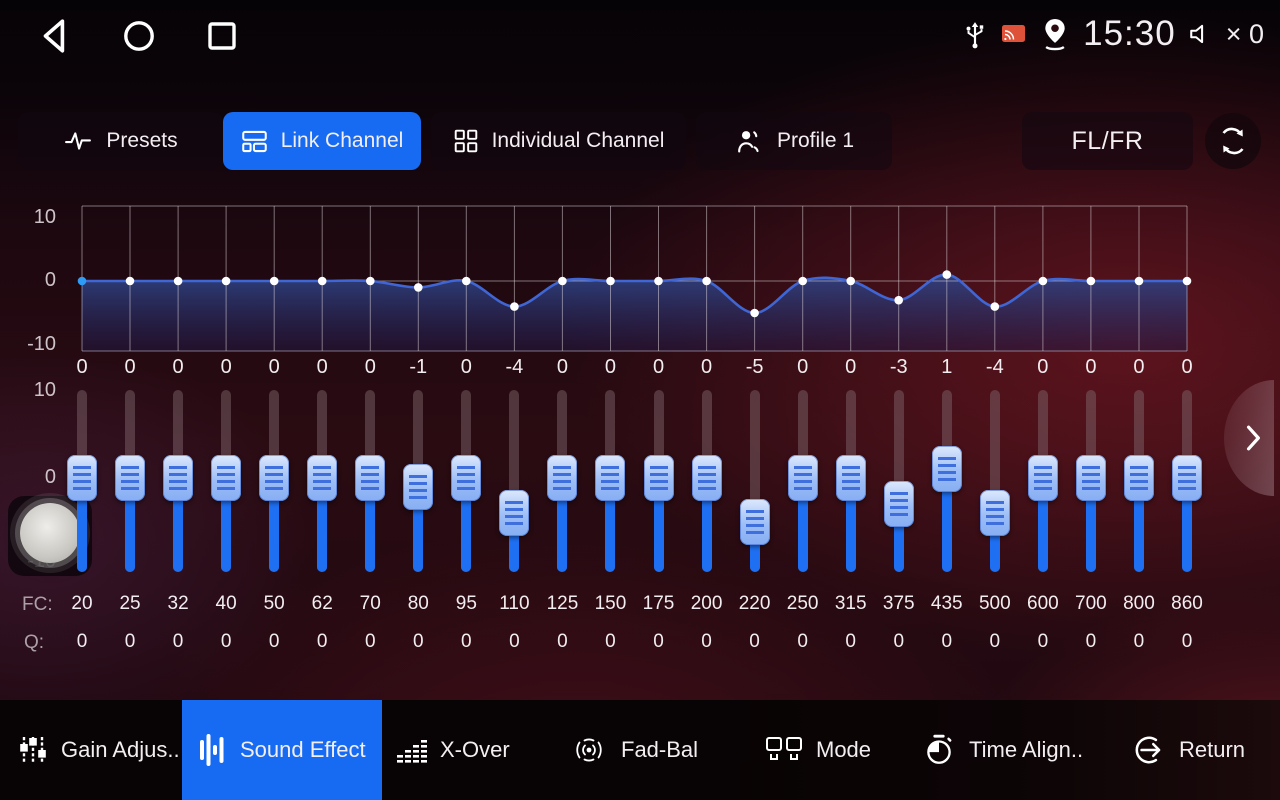 The width and height of the screenshot is (1280, 800). I want to click on tab-individual-channel: Individual Channel, so click(558, 141).